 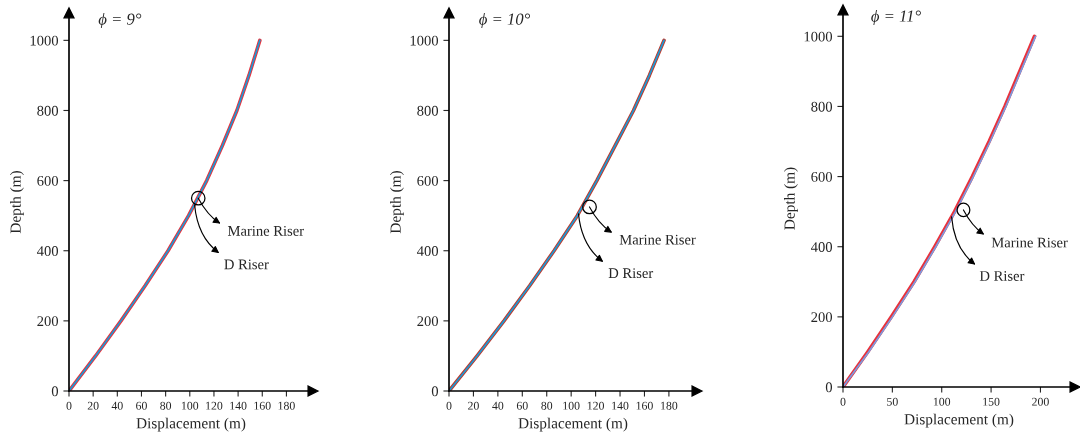 What do you see at coordinates (896, 18) in the screenshot?
I see `chart-title: ϕ = 11°` at bounding box center [896, 18].